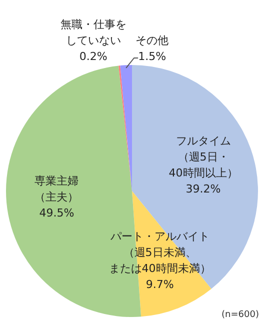  What do you see at coordinates (203, 157) in the screenshot?
I see `slice-label: フルタイム（週5日・40時間以上）` at bounding box center [203, 157].